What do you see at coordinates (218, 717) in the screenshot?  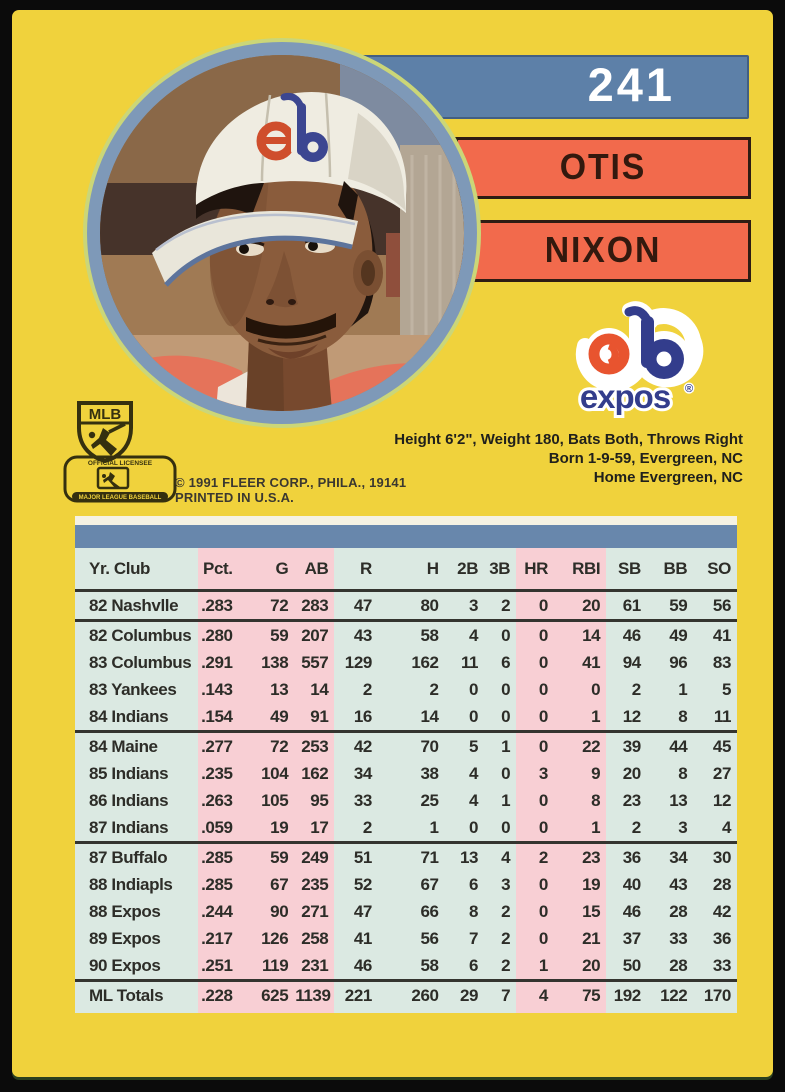 I see `stat-cell: .154` at bounding box center [218, 717].